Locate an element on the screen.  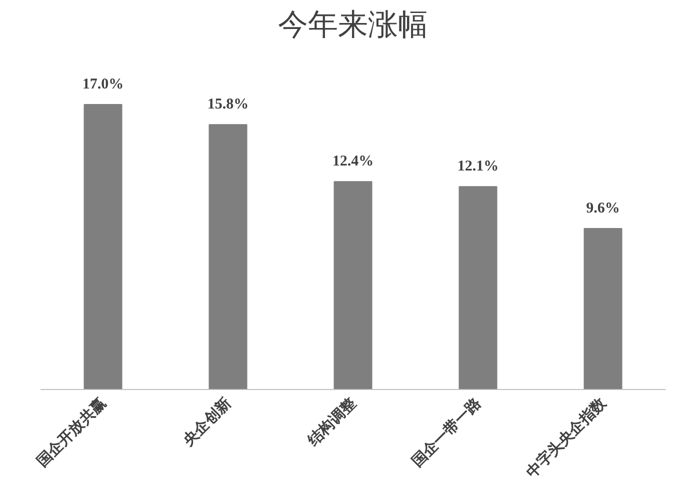
x-tick-label: 结构调整 is located at coordinates (331, 422).